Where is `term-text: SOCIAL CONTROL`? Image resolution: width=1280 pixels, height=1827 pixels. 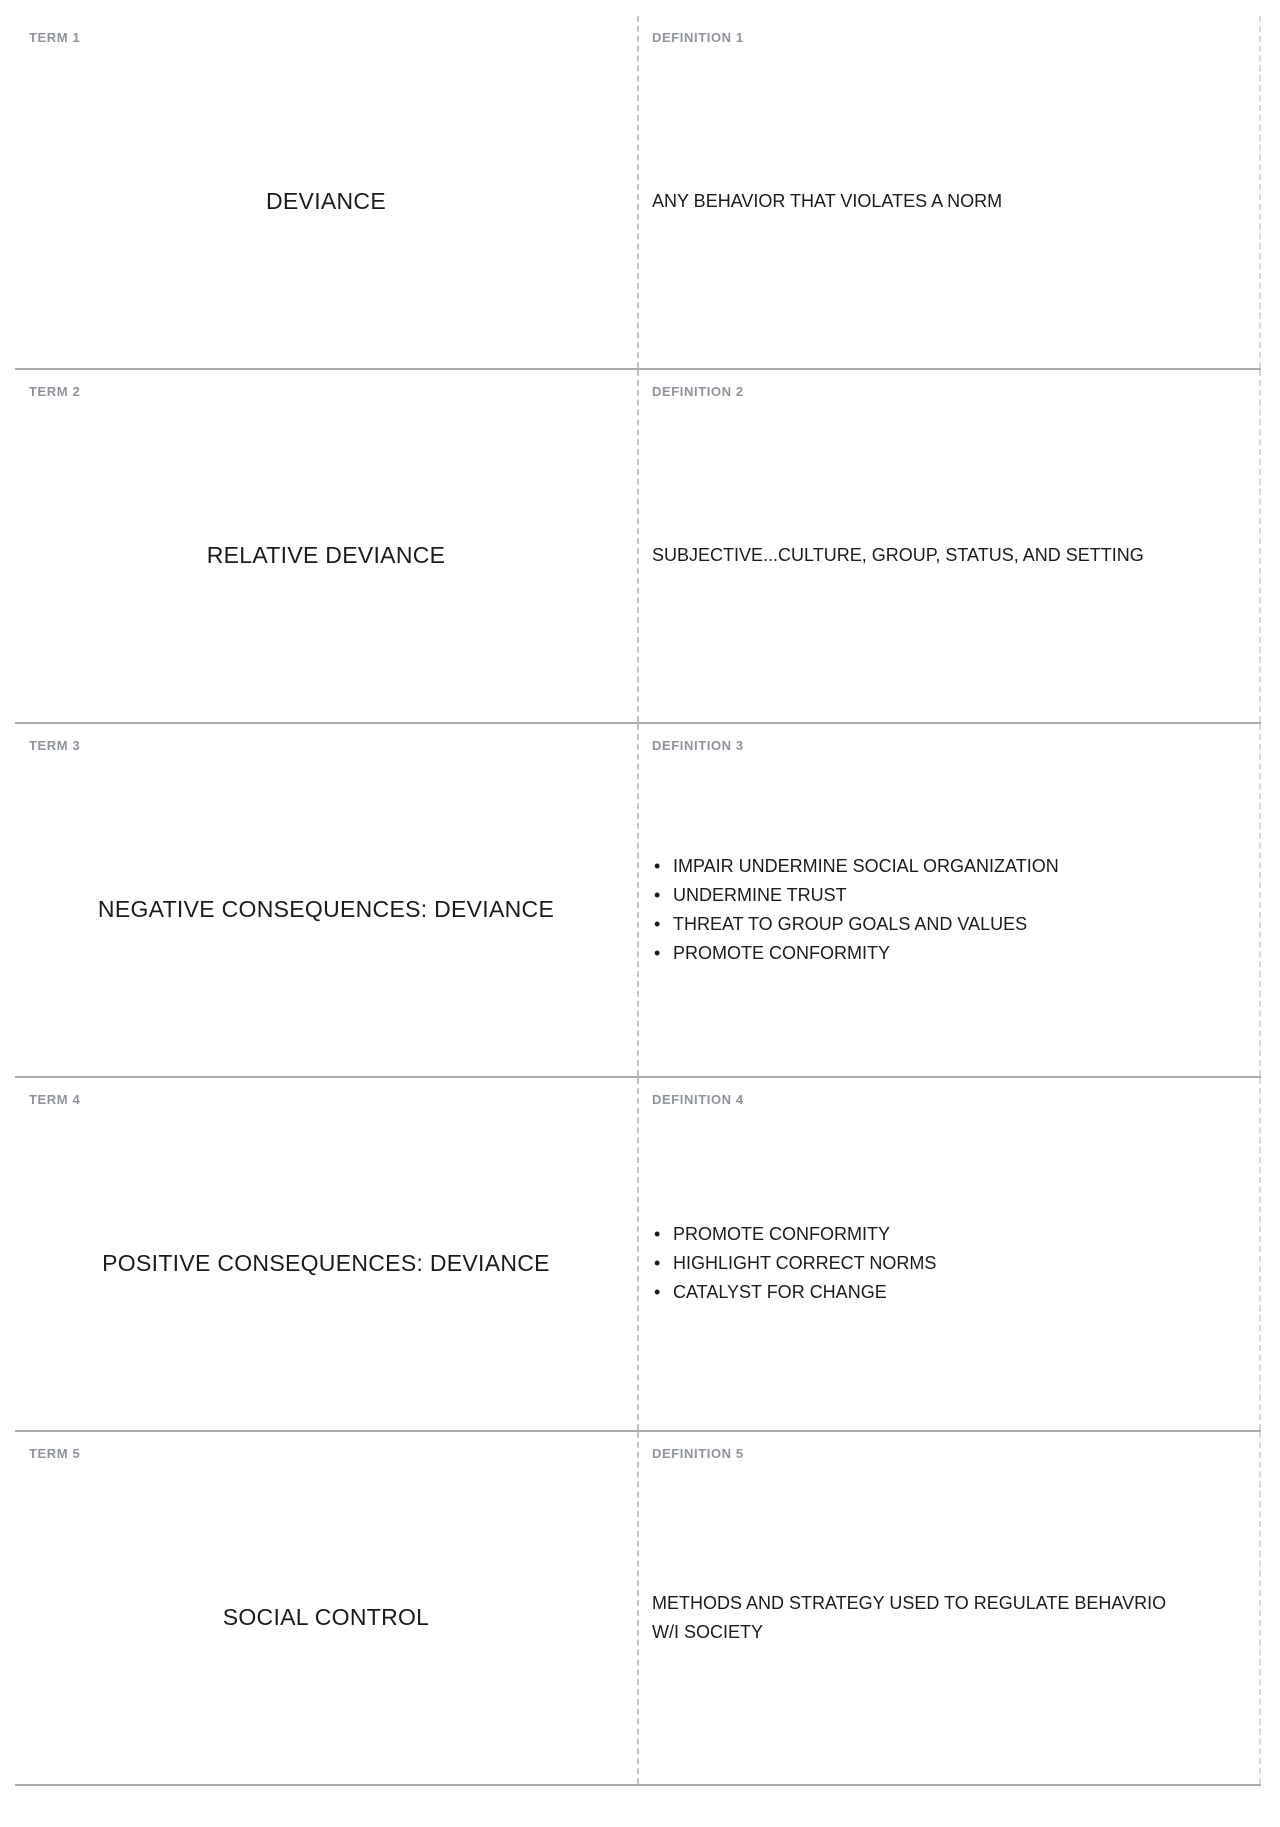 term-text: SOCIAL CONTROL is located at coordinates (326, 1617).